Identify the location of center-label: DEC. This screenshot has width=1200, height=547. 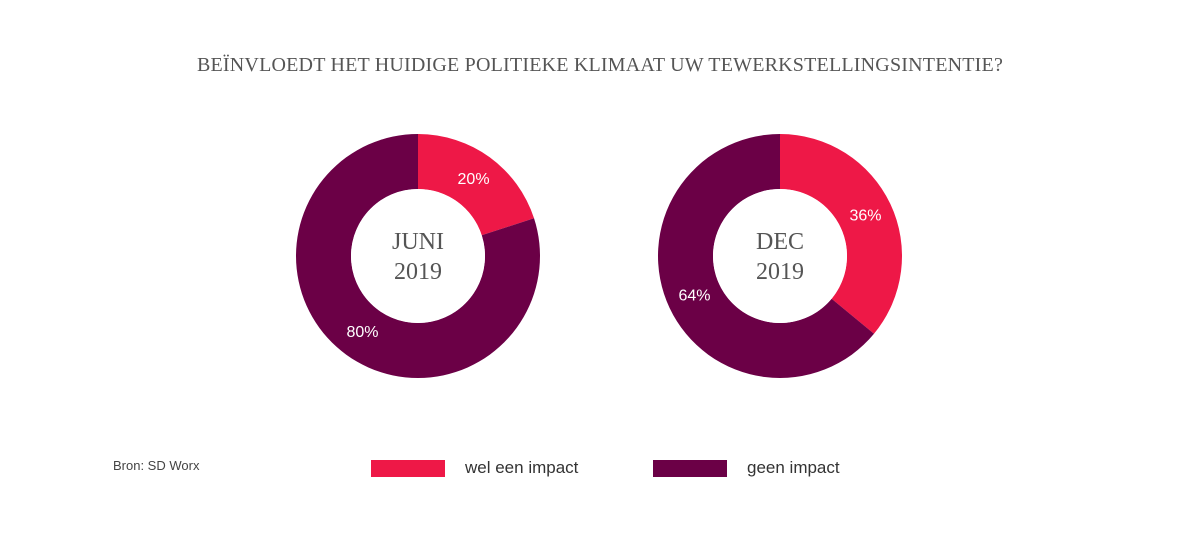
(780, 242).